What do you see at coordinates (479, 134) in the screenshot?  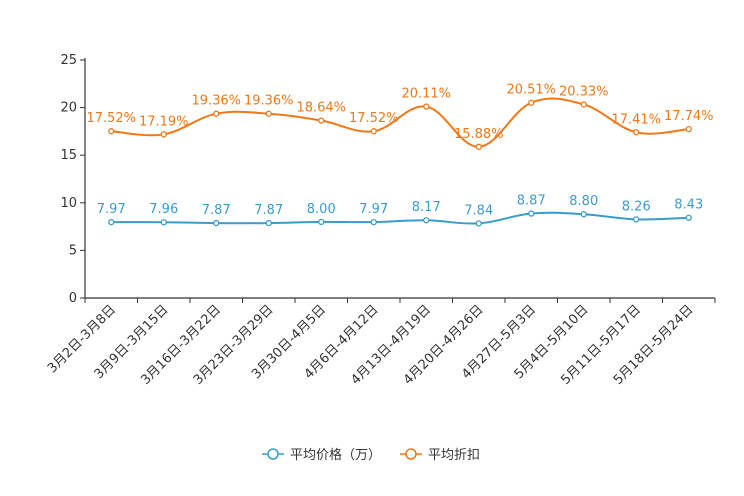 I see `data-label: 15.88%` at bounding box center [479, 134].